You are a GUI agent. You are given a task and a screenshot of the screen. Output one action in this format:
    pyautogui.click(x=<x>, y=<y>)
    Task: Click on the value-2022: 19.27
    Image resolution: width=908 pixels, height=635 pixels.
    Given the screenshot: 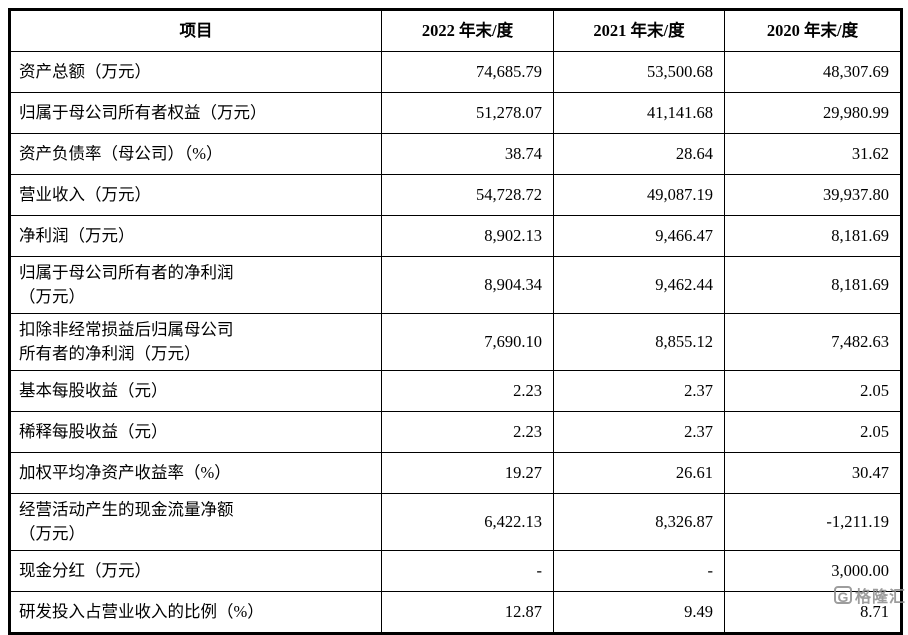 What is the action you would take?
    pyautogui.click(x=467, y=473)
    